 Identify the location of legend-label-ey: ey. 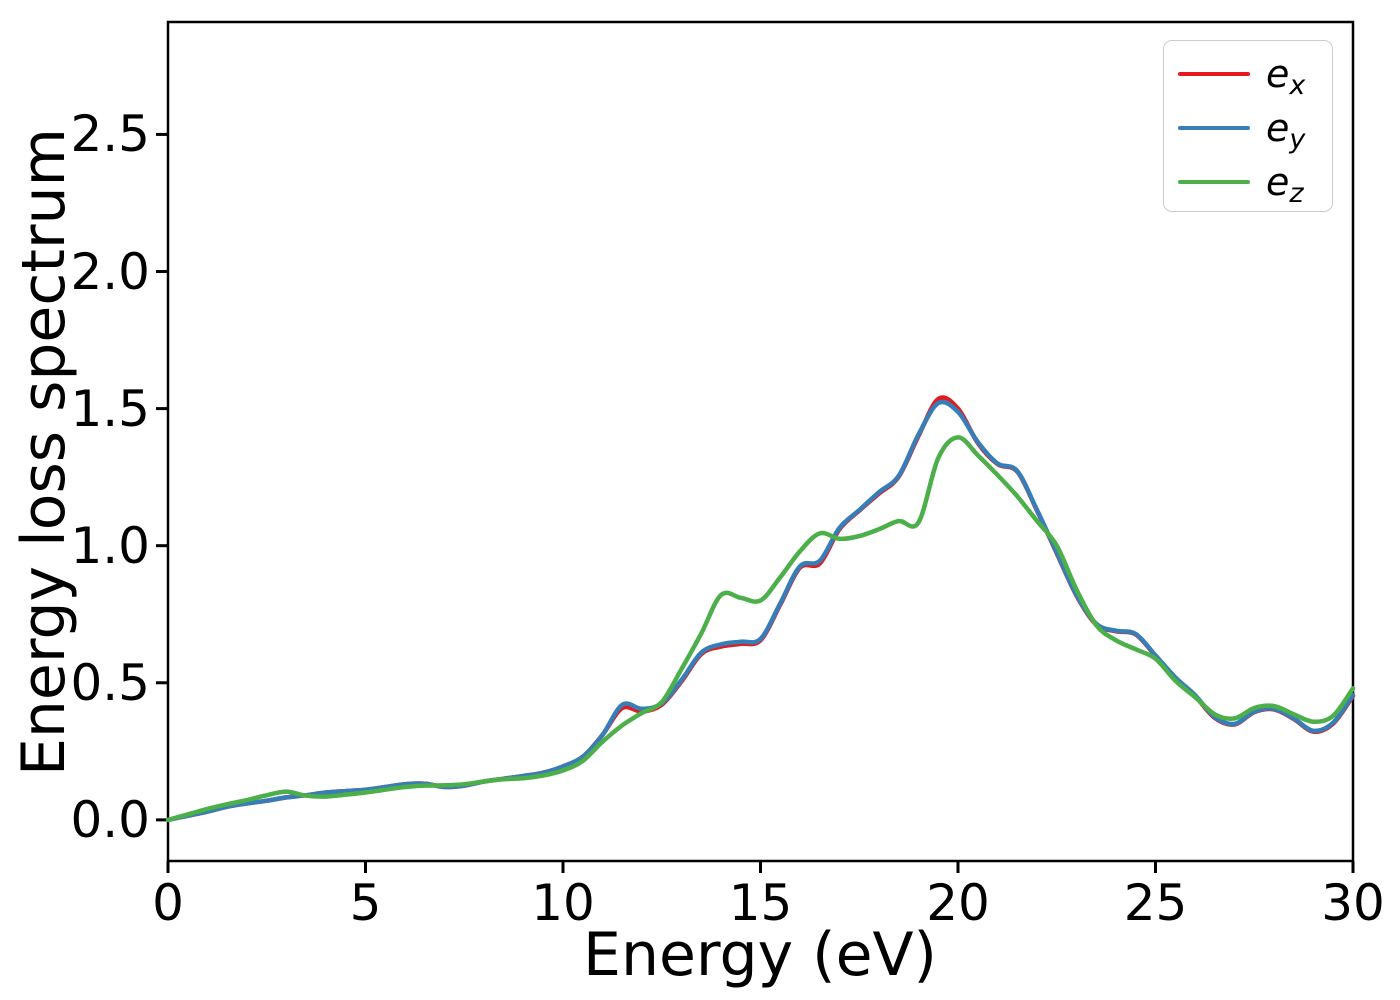
(1285, 129).